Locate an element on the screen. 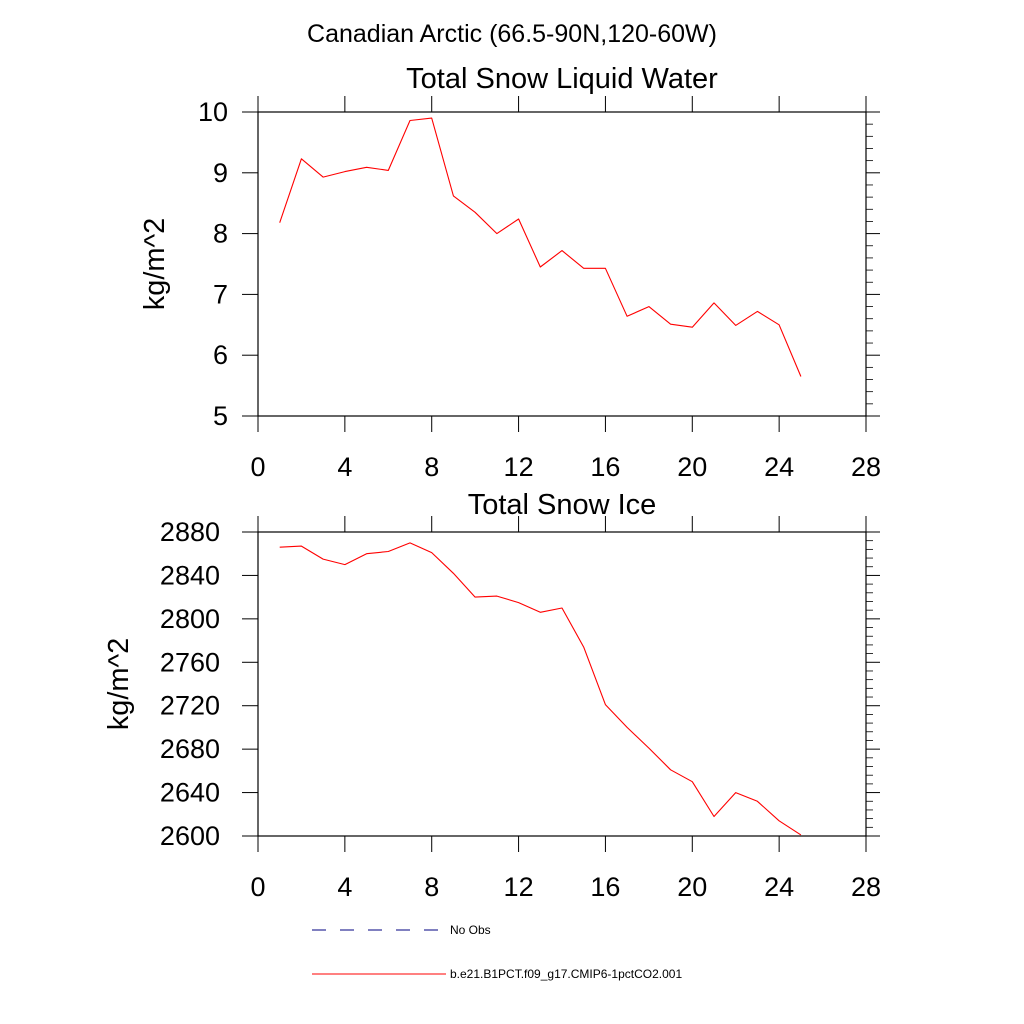 The image size is (1024, 1024). y-tick-label: 2720 is located at coordinates (190, 706).